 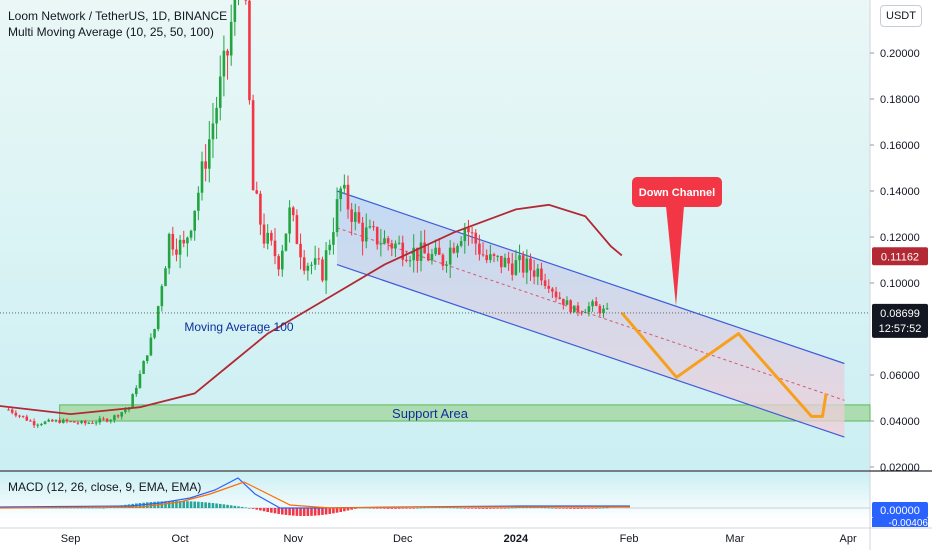 What do you see at coordinates (677, 241) in the screenshot?
I see `down-channel-callout: Down Channel` at bounding box center [677, 241].